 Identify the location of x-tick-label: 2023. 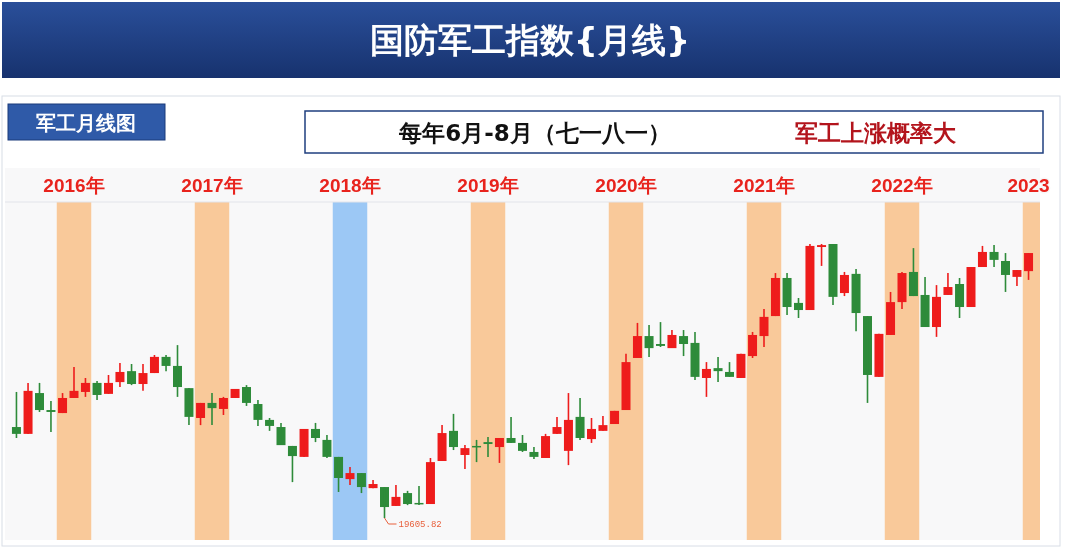
(1028, 185).